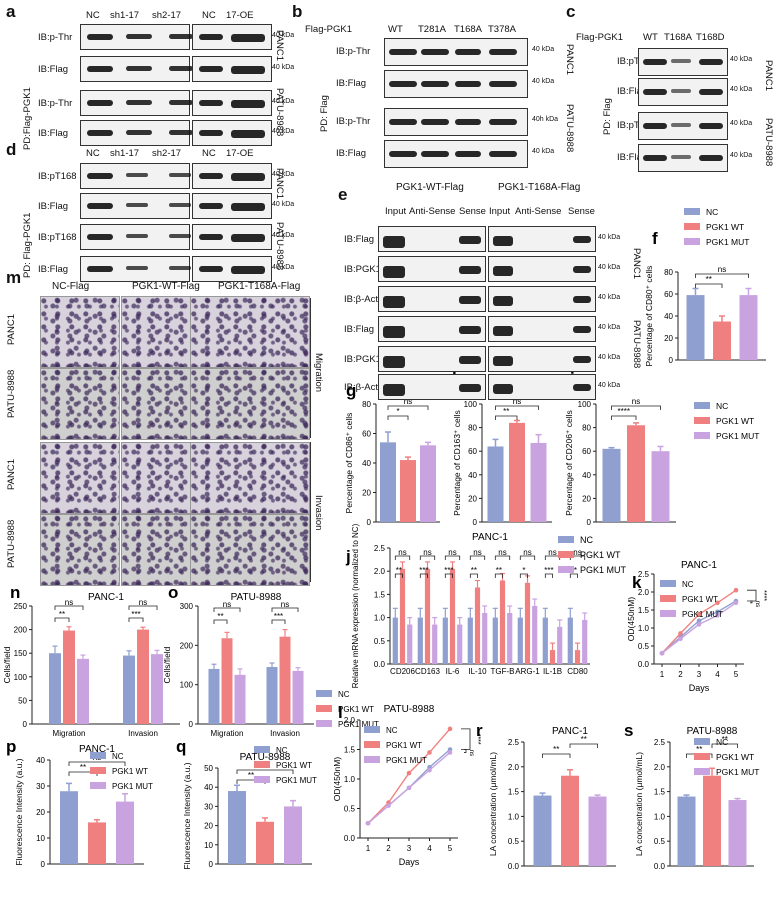 The height and width of the screenshot is (898, 778). I want to click on lane-label: T168A, so click(468, 29).